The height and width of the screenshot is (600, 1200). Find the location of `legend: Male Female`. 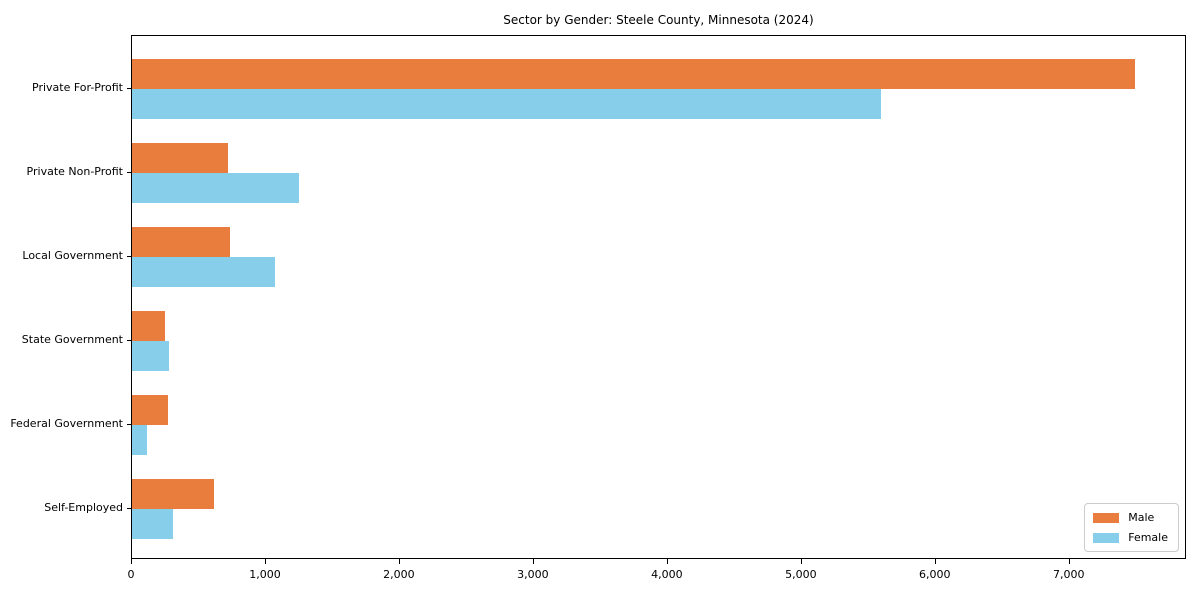

legend: Male Female is located at coordinates (1131, 527).